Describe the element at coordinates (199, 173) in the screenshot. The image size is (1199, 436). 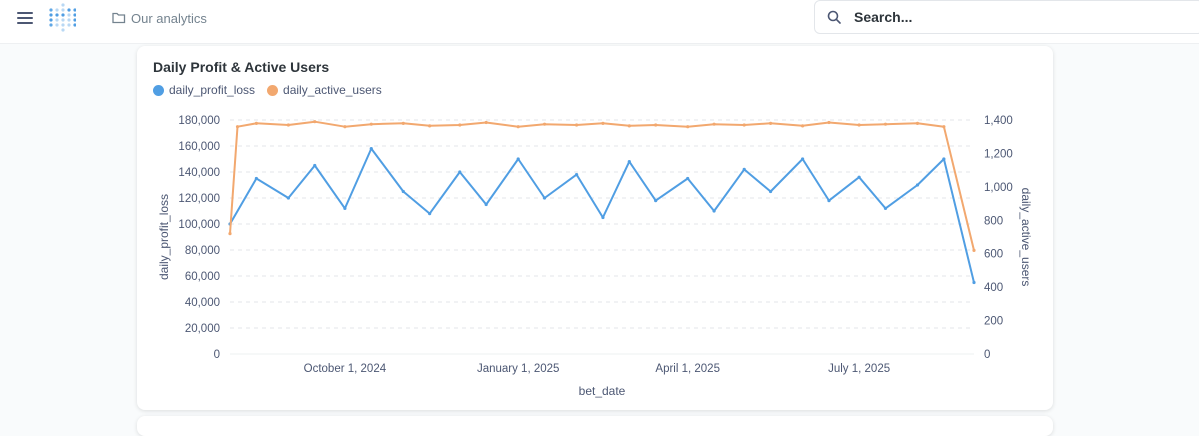
I see `y-tick-label: 140,000` at that location.